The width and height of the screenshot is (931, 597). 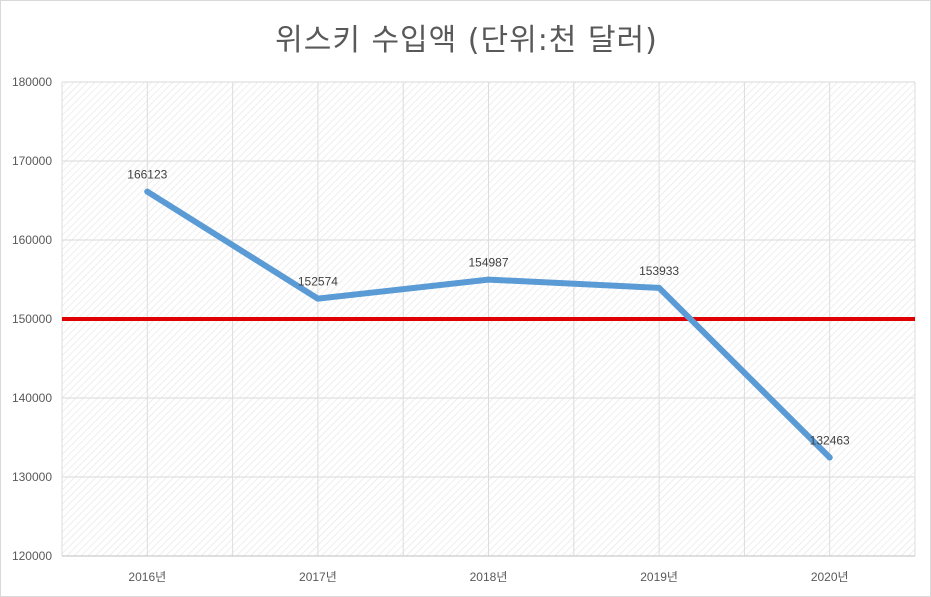 What do you see at coordinates (147, 577) in the screenshot?
I see `x-tick-label: 2016년` at bounding box center [147, 577].